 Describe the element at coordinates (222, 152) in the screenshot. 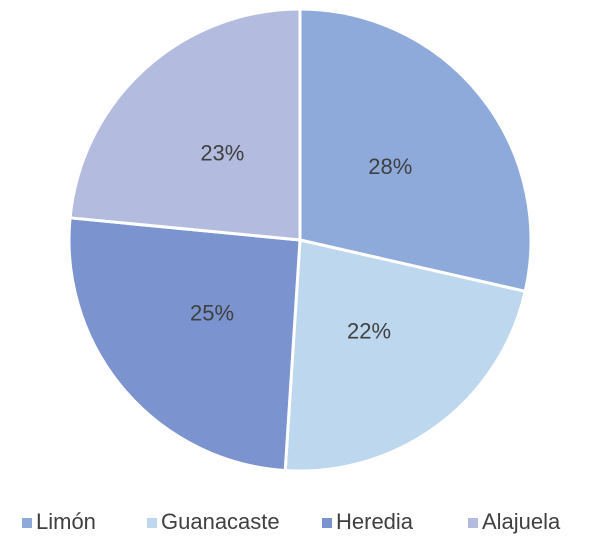

I see `data-label: 23%` at that location.